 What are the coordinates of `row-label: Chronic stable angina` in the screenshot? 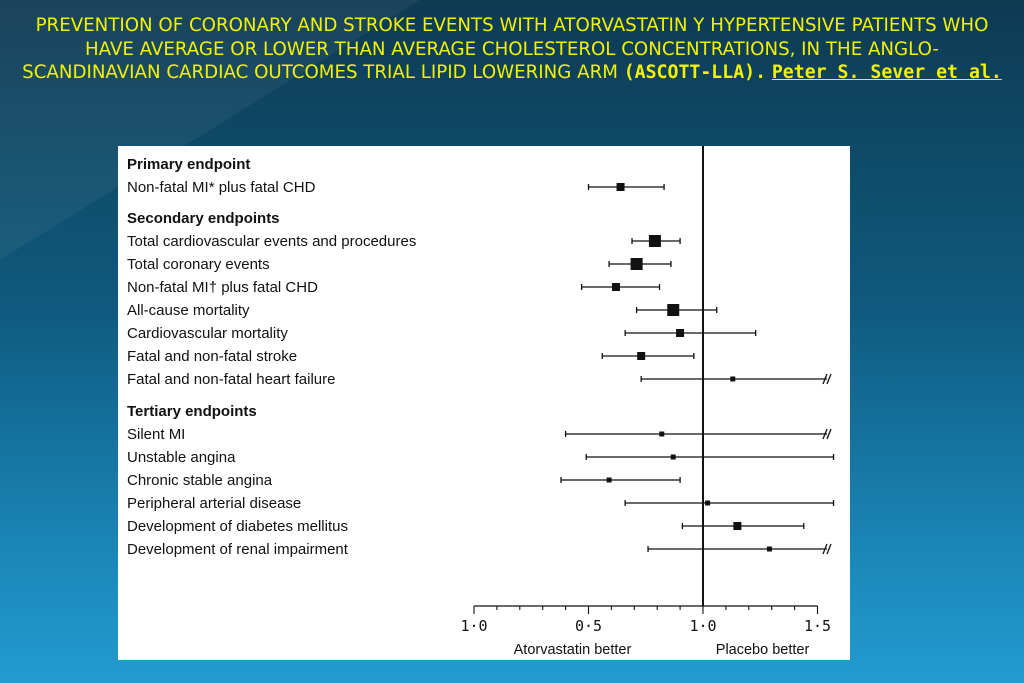 It's located at (200, 480).